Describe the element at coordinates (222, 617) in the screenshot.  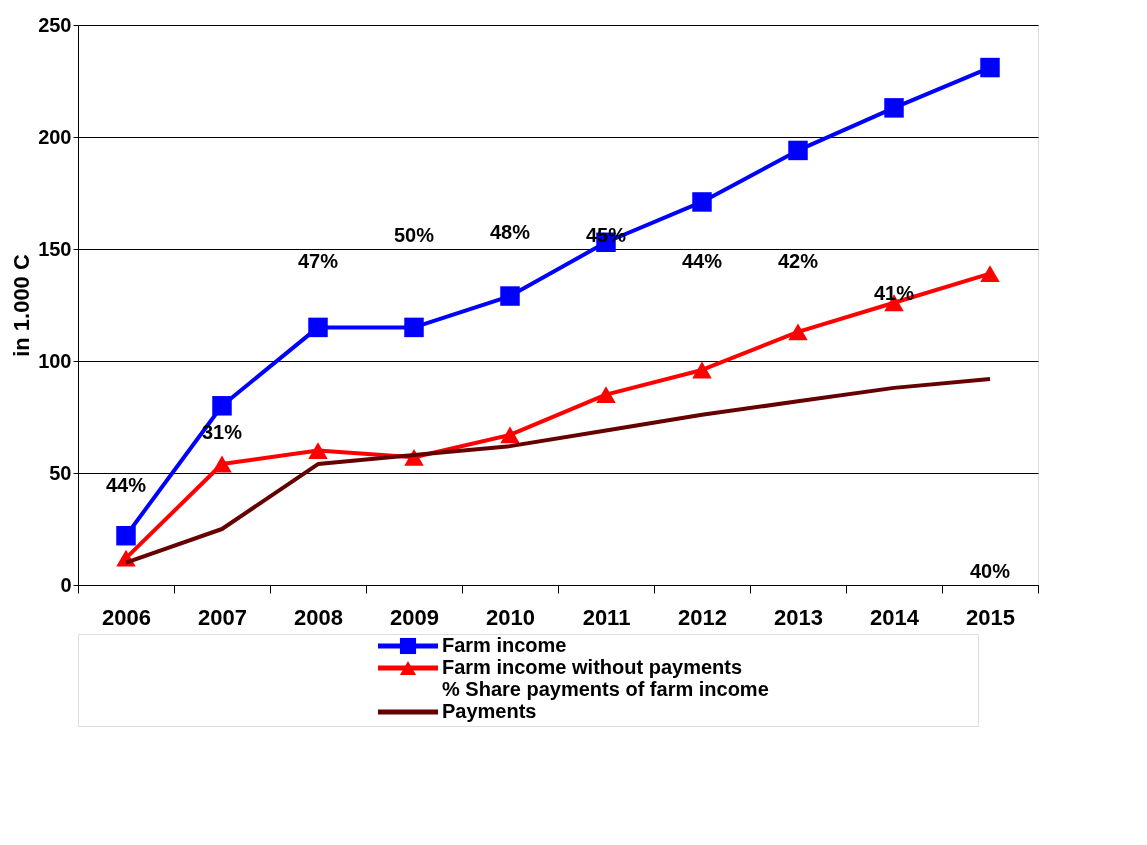
I see `x-tick-label: 2007` at that location.